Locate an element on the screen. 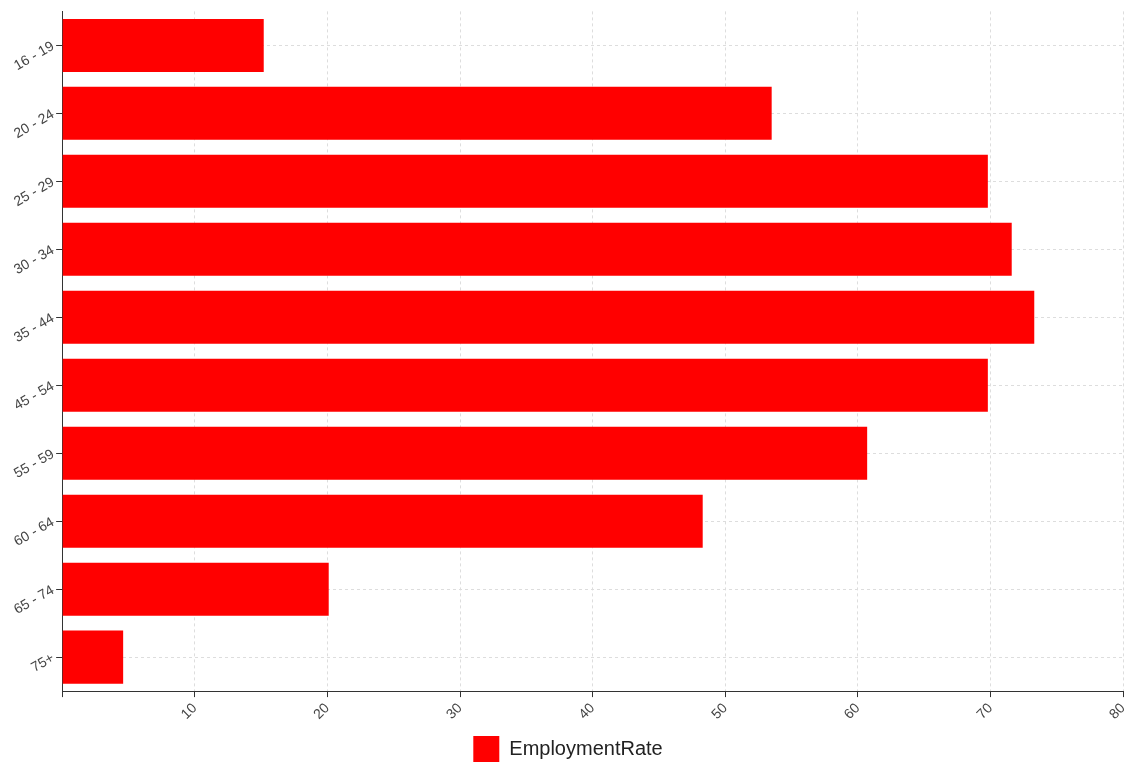 The width and height of the screenshot is (1138, 776). x-tick-label: 80 is located at coordinates (1117, 710).